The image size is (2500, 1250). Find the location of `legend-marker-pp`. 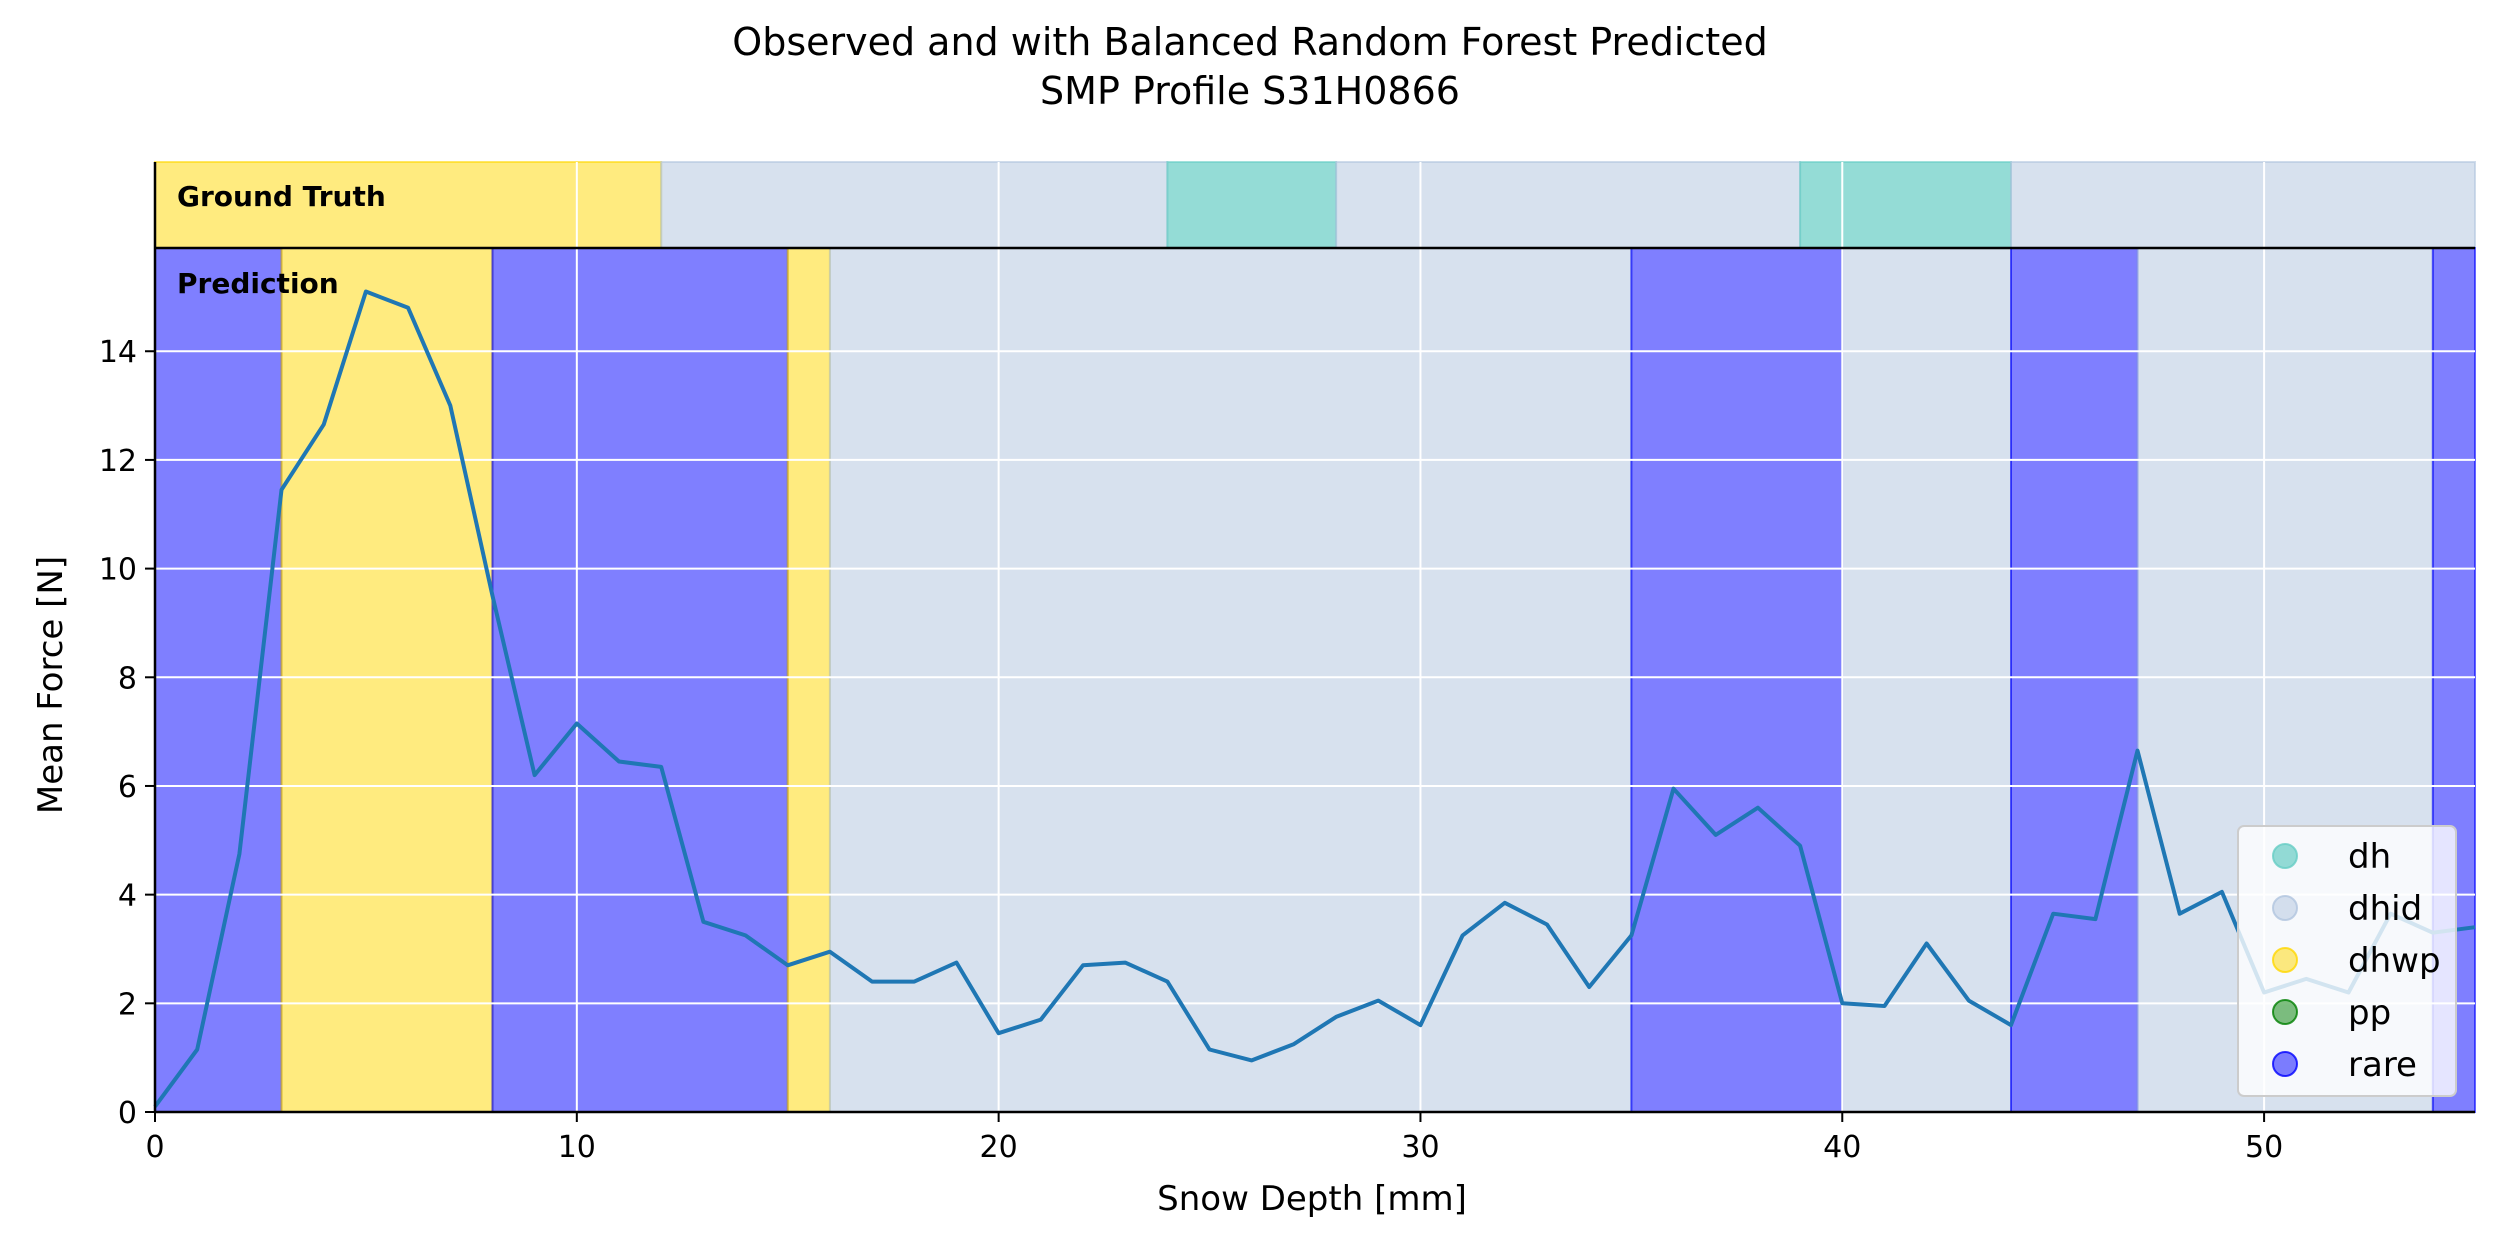

legend-marker-pp is located at coordinates (2285, 1012).